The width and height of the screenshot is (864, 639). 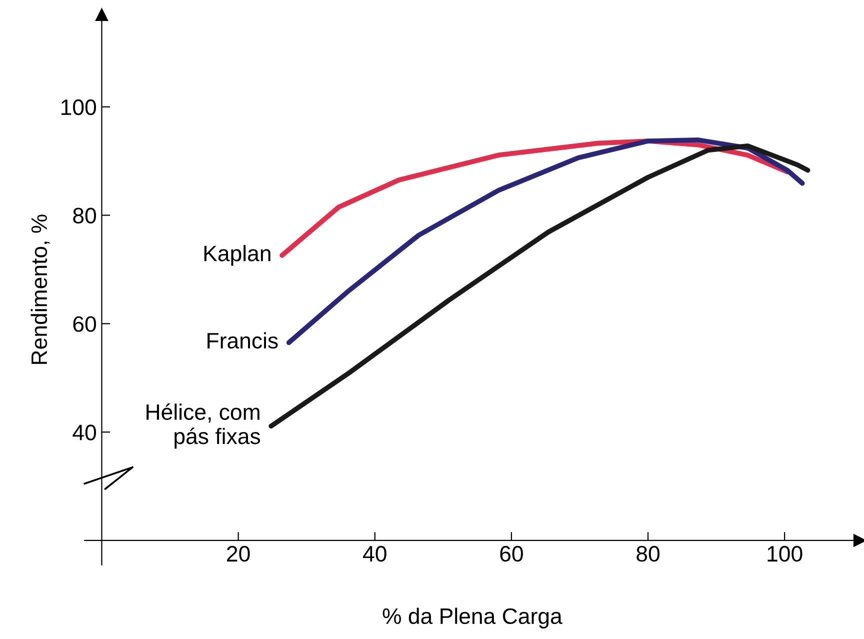 What do you see at coordinates (84, 324) in the screenshot?
I see `y-tick-label: 60` at bounding box center [84, 324].